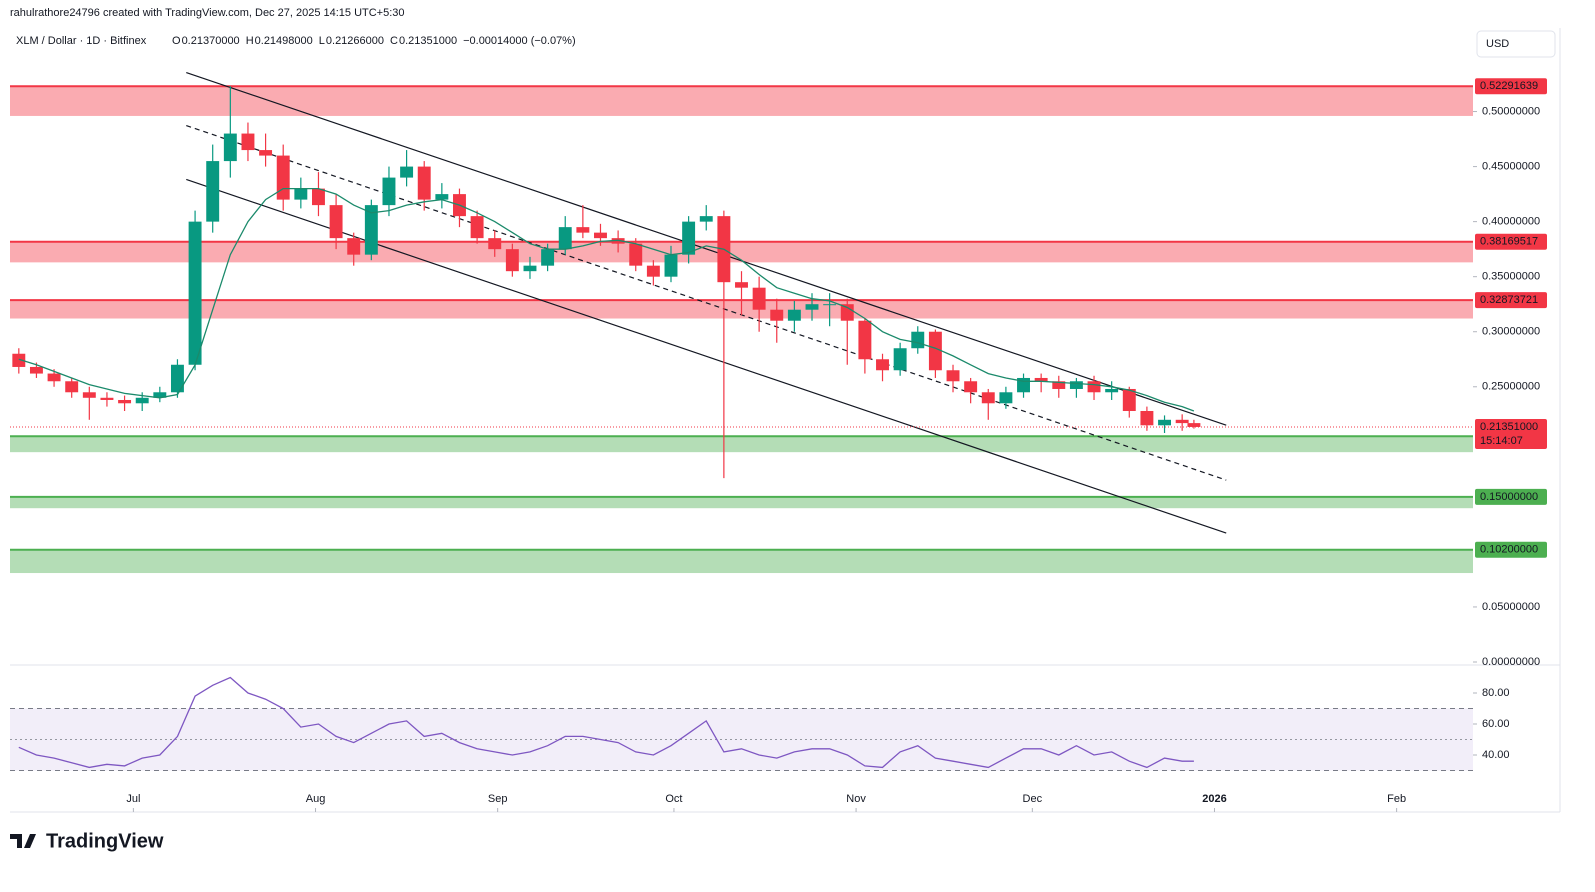 The image size is (1595, 892). What do you see at coordinates (1511, 433) in the screenshot?
I see `last-price-tag` at bounding box center [1511, 433].